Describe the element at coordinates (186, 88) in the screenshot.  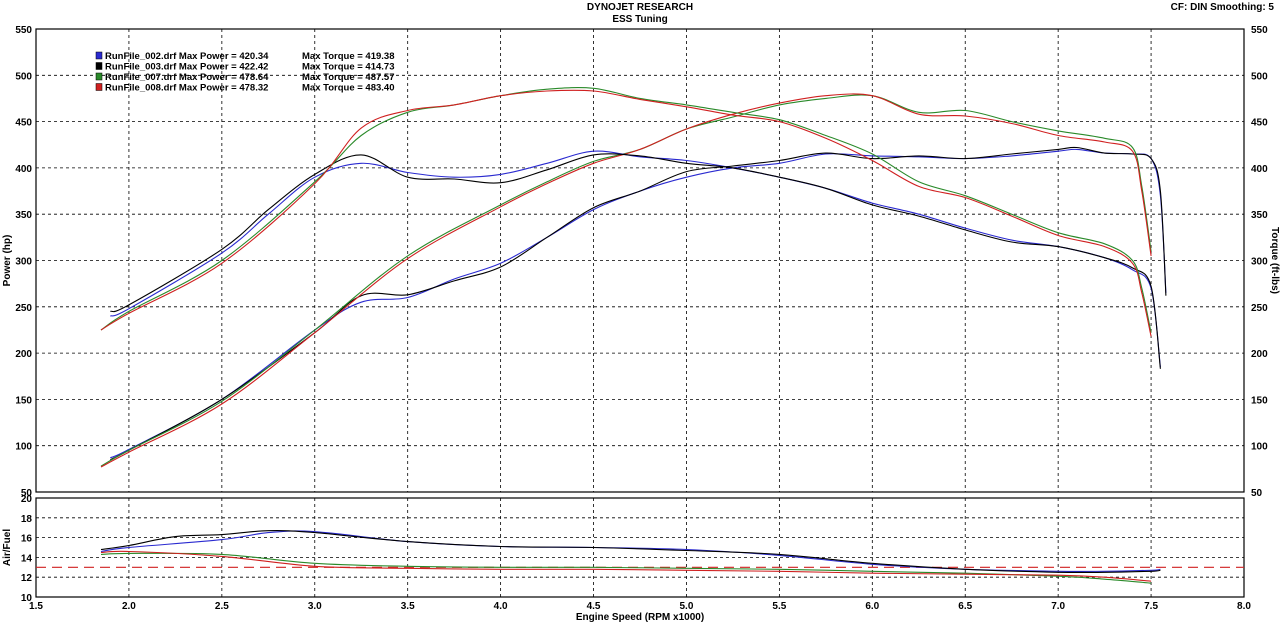
I see `legend-run-power: RunFile_008.drf Max Power = 478.32` at that location.